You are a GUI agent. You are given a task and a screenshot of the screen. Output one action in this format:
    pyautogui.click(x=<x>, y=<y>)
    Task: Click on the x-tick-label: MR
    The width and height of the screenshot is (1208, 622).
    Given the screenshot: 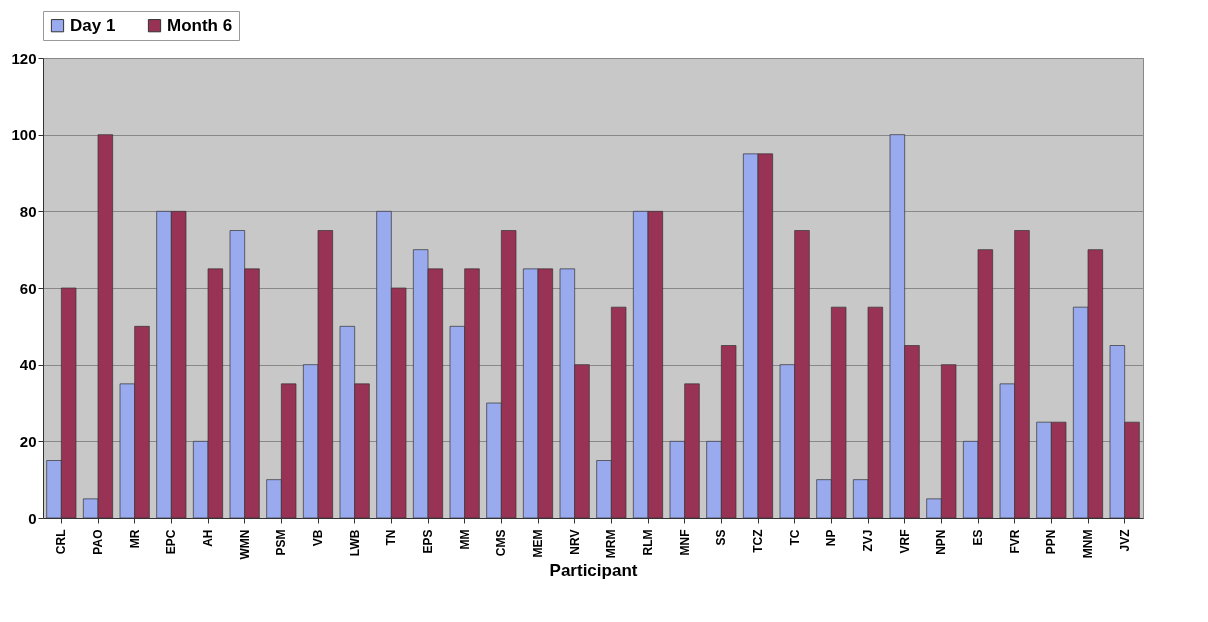 What is the action you would take?
    pyautogui.click(x=134, y=539)
    